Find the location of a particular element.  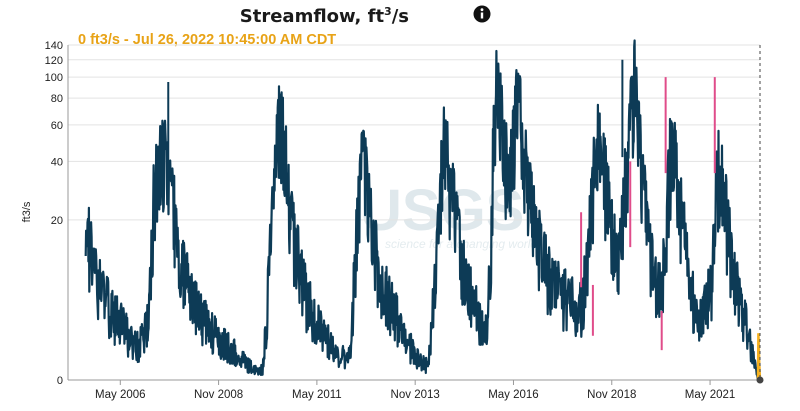

svg-text: Streamflow, ft3/s is located at coordinates (324, 16).